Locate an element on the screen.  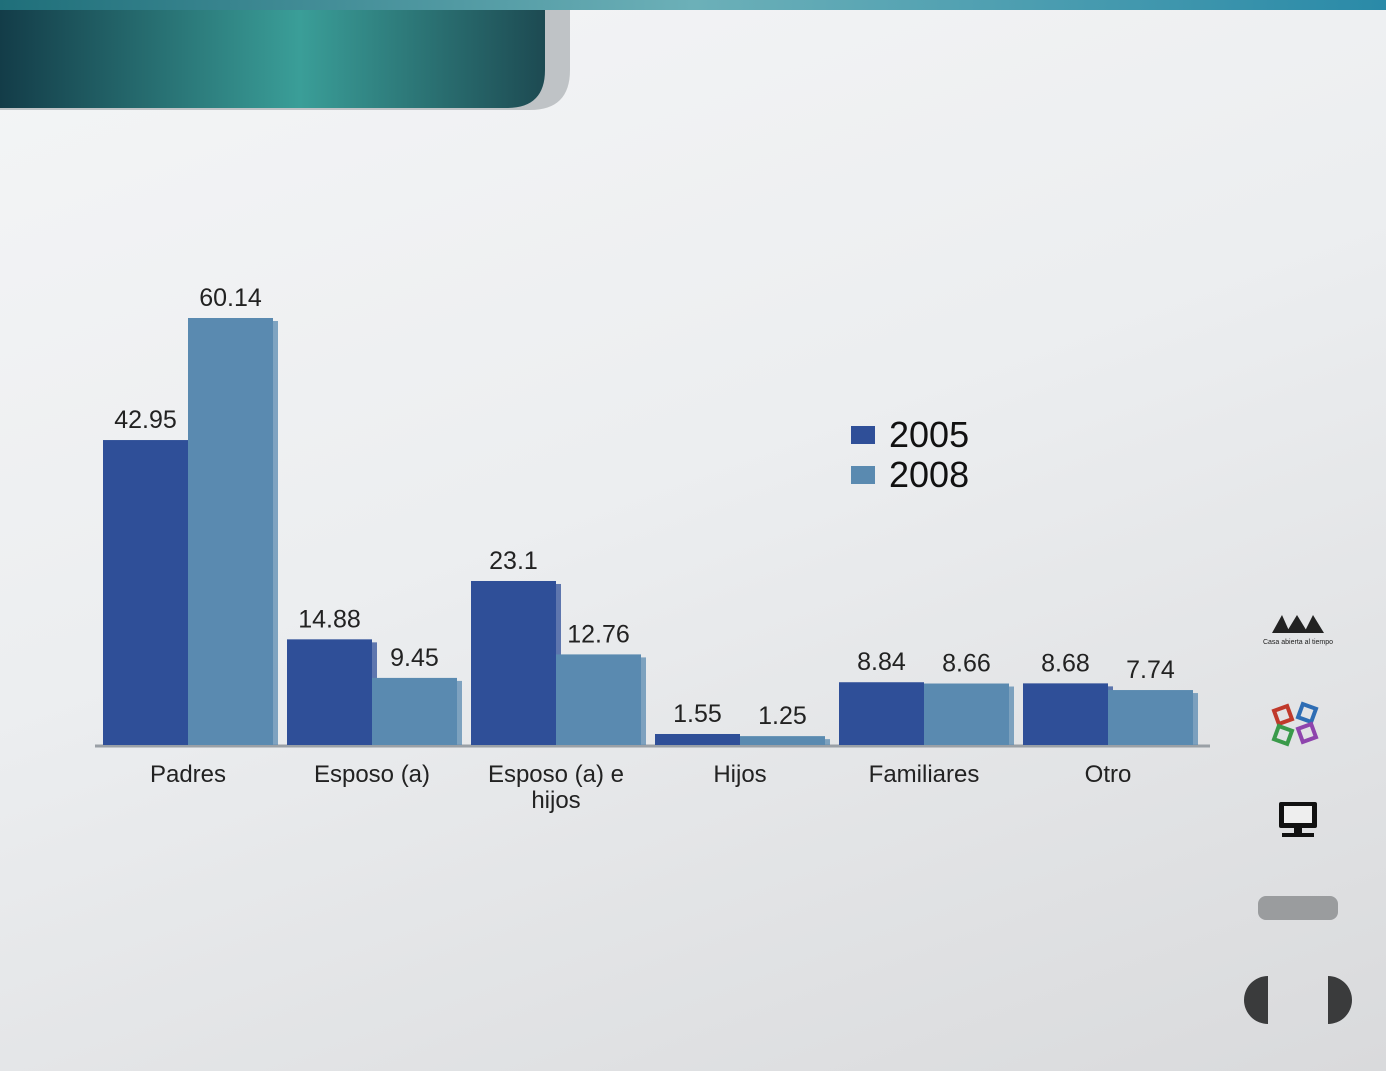
value-label: 60.14 is located at coordinates (230, 298).